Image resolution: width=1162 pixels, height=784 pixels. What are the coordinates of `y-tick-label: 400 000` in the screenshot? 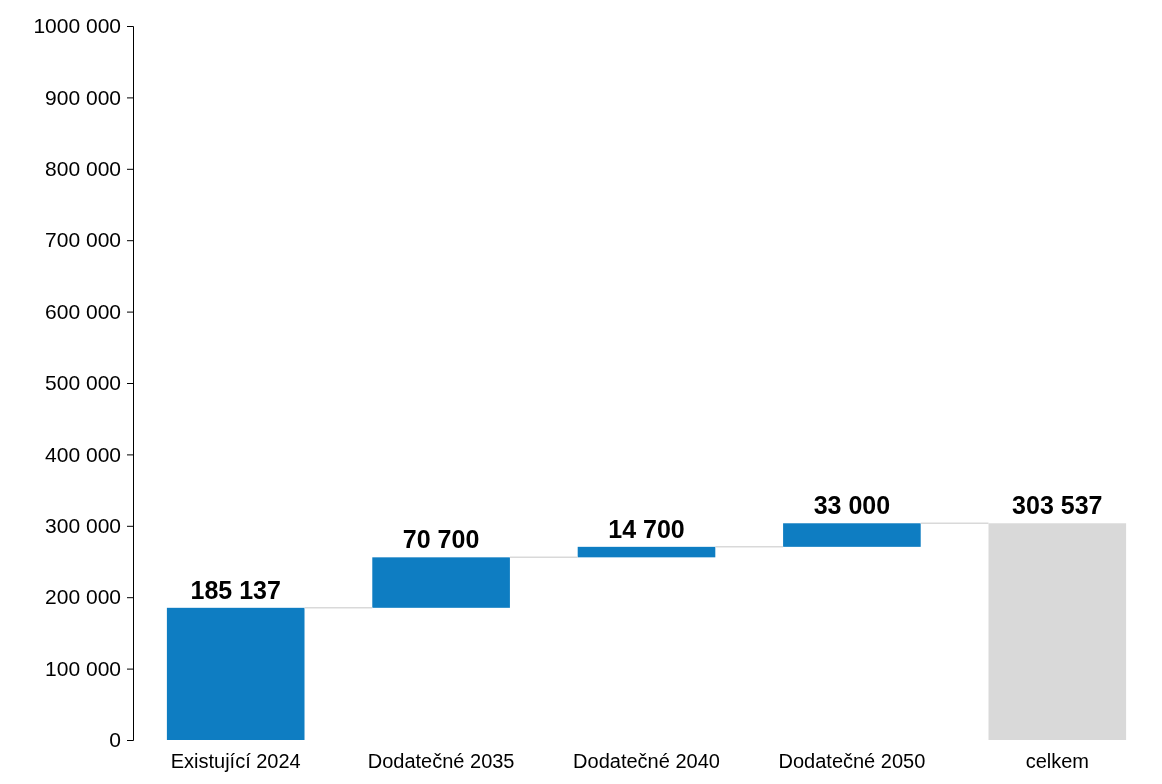 It's located at (83, 454).